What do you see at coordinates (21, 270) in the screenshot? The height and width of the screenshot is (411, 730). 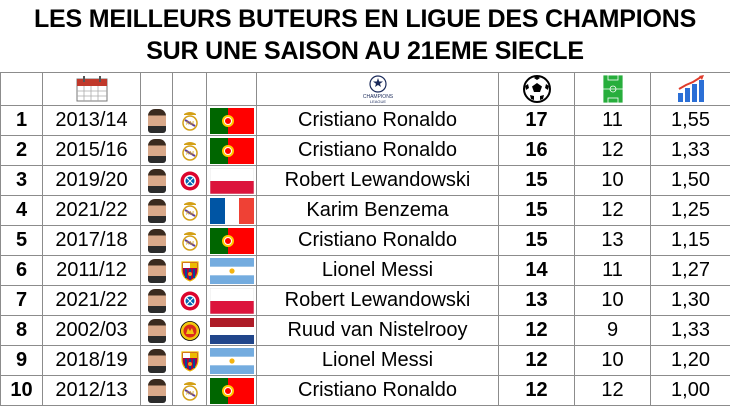 I see `rank-cell: 6` at bounding box center [21, 270].